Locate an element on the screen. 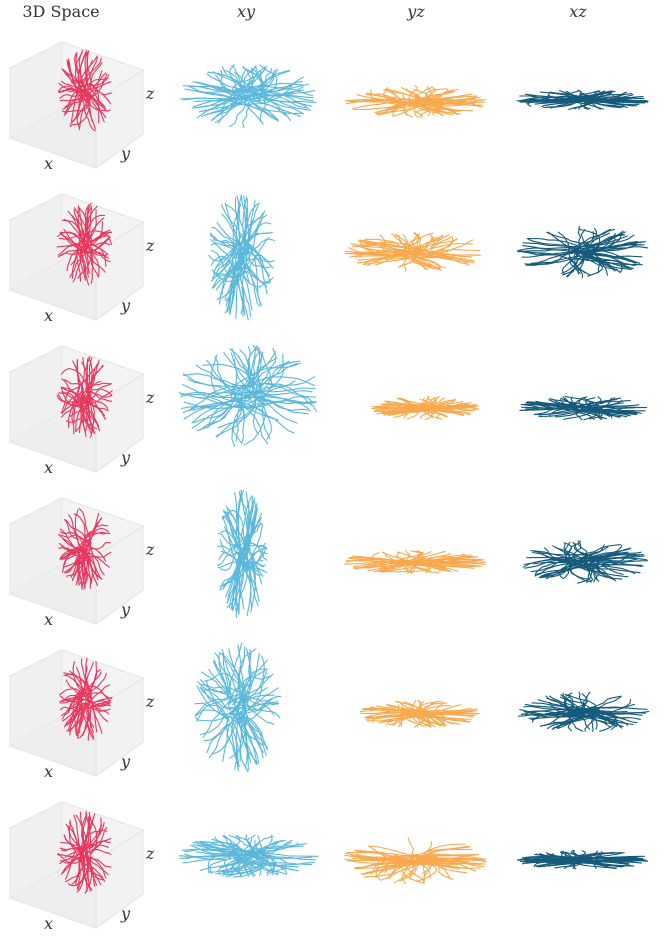  column-title-yz: yz is located at coordinates (415, 11).